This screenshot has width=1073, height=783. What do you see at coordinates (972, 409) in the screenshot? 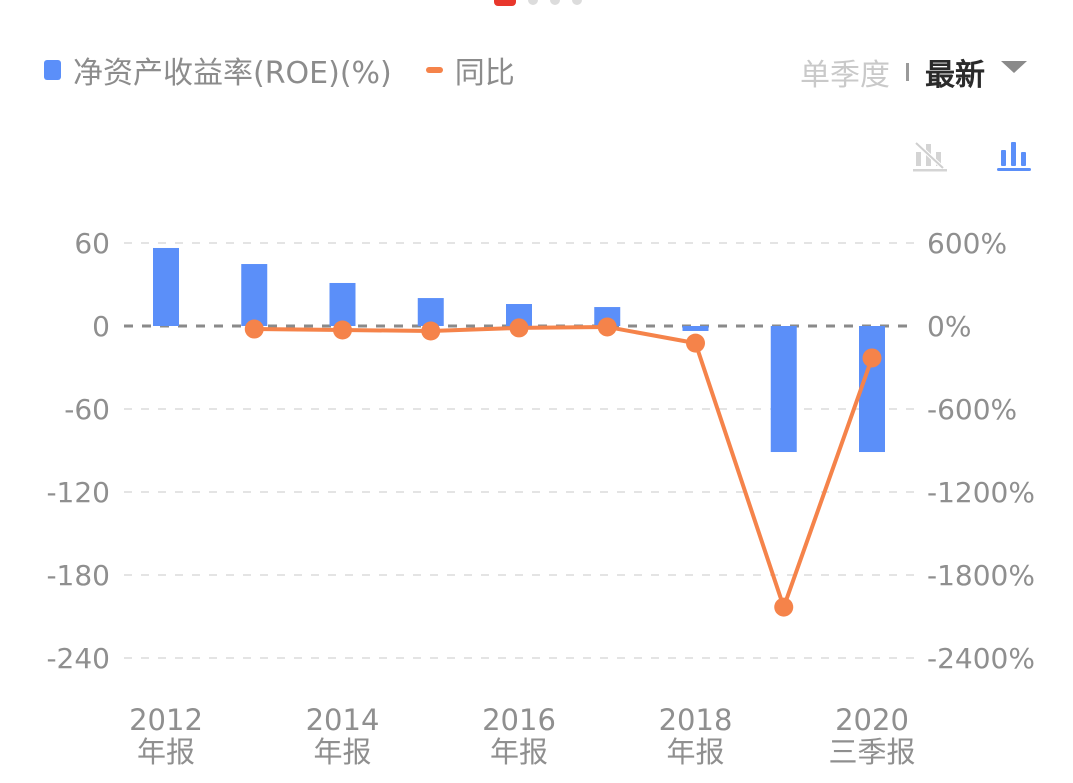
I see `y-axis-right-tick: -600%` at bounding box center [972, 409].